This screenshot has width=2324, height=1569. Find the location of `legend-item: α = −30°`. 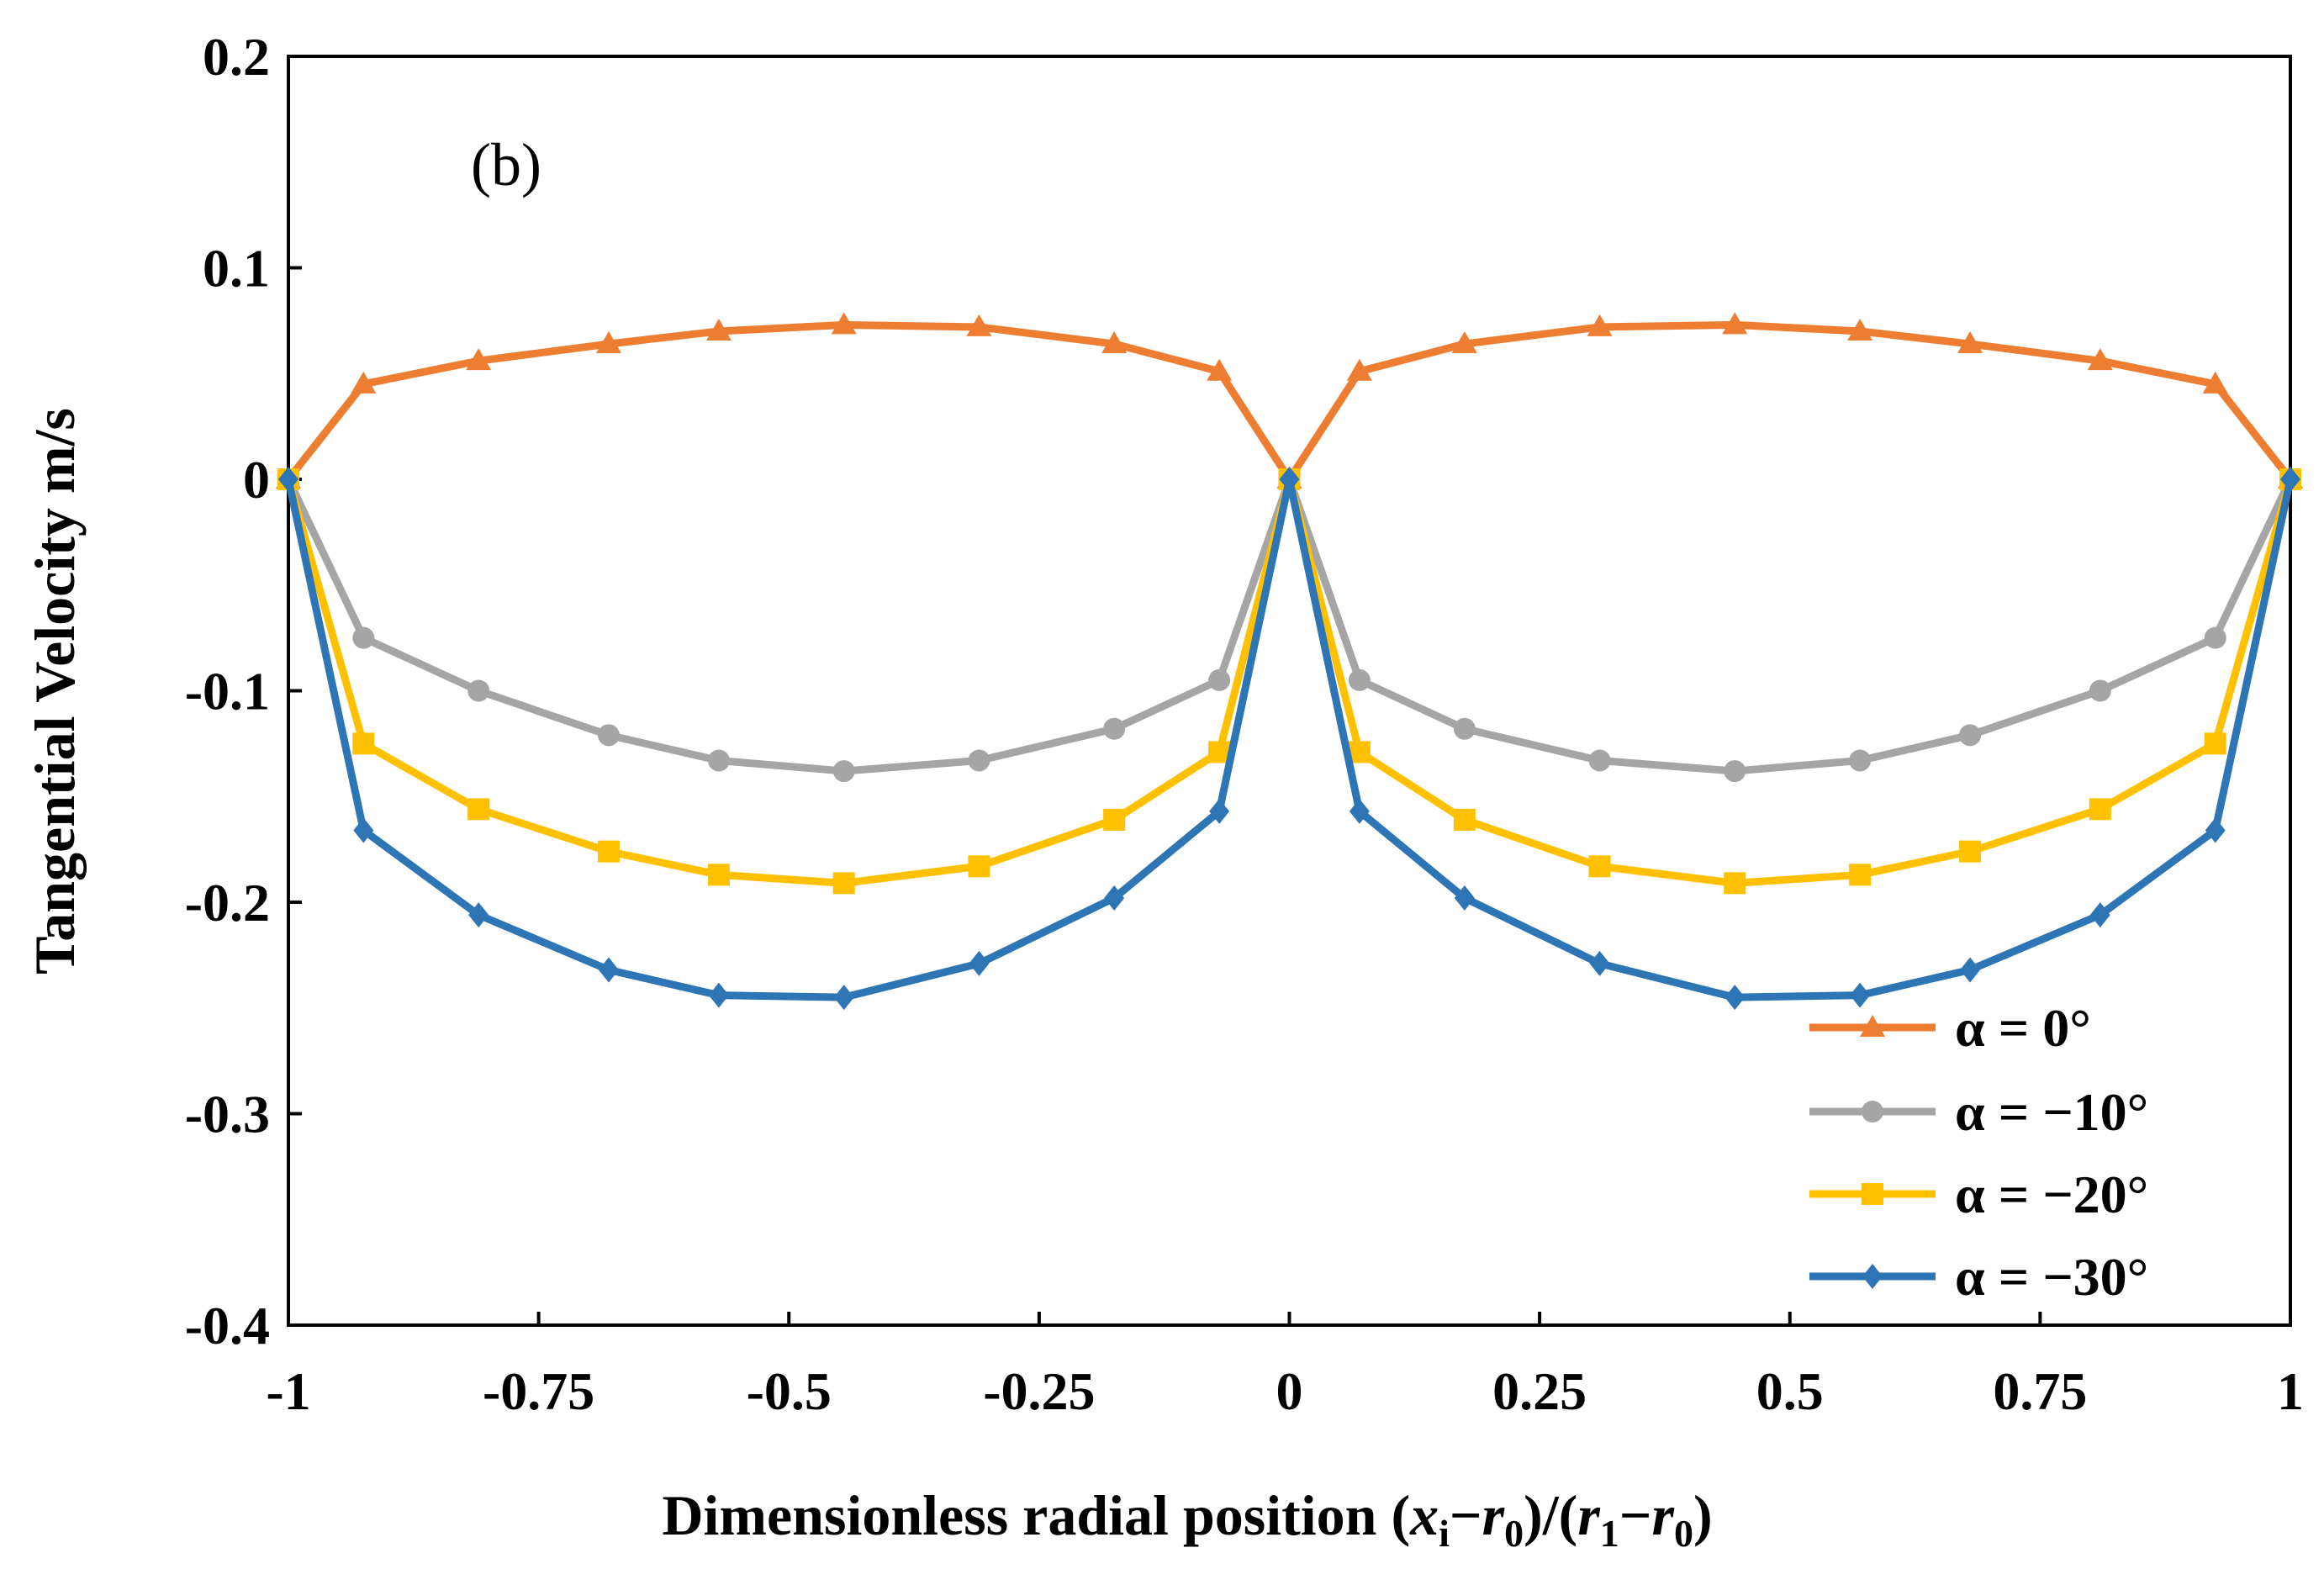

legend-item: α = −30° is located at coordinates (1978, 1277).